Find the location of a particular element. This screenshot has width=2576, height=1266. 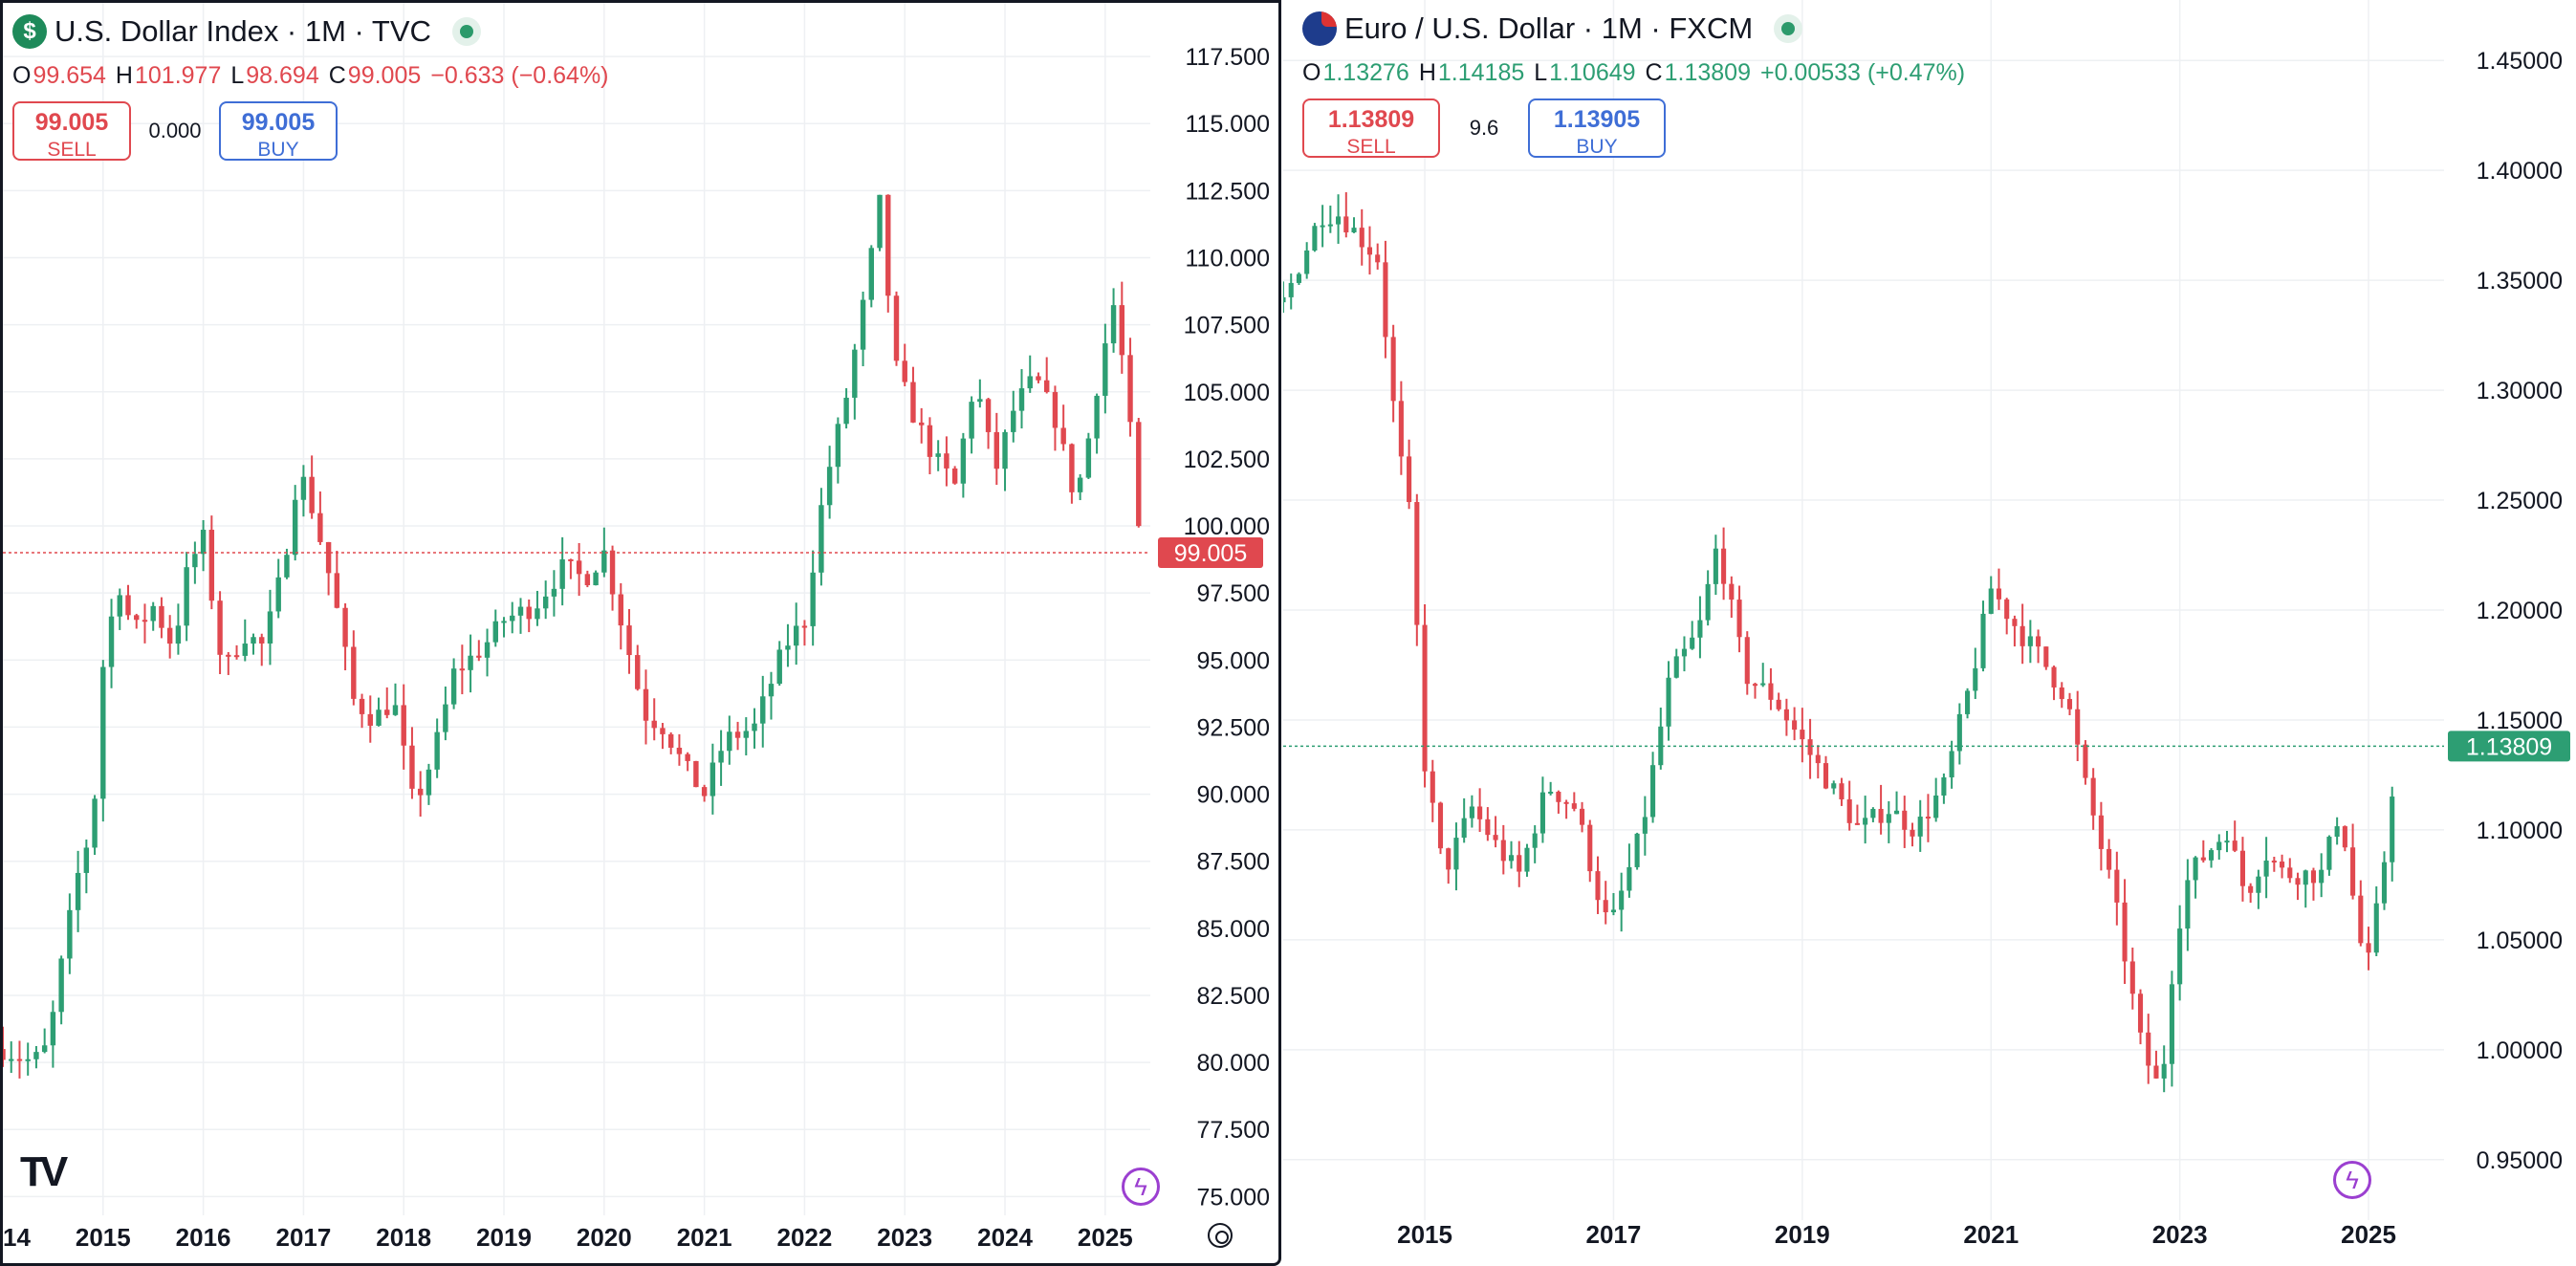

eurusd-buy-button: 1.13905 BUY is located at coordinates (1597, 128).